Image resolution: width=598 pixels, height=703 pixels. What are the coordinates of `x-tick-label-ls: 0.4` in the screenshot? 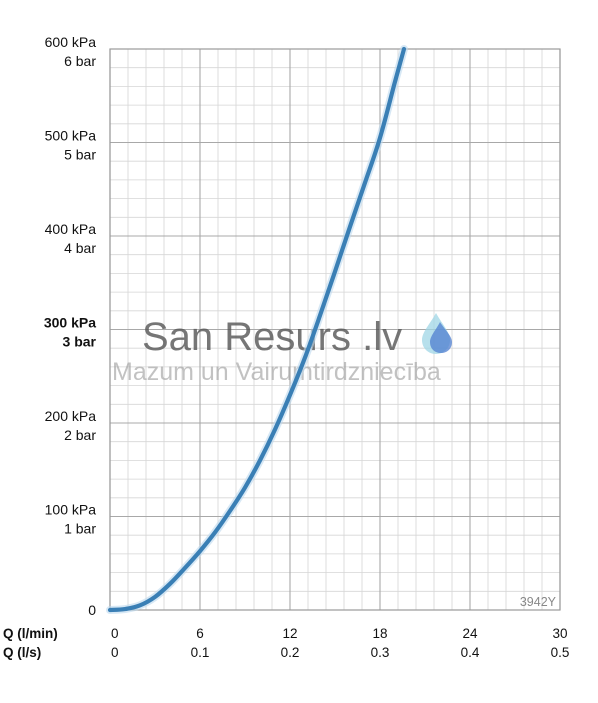 It's located at (470, 652).